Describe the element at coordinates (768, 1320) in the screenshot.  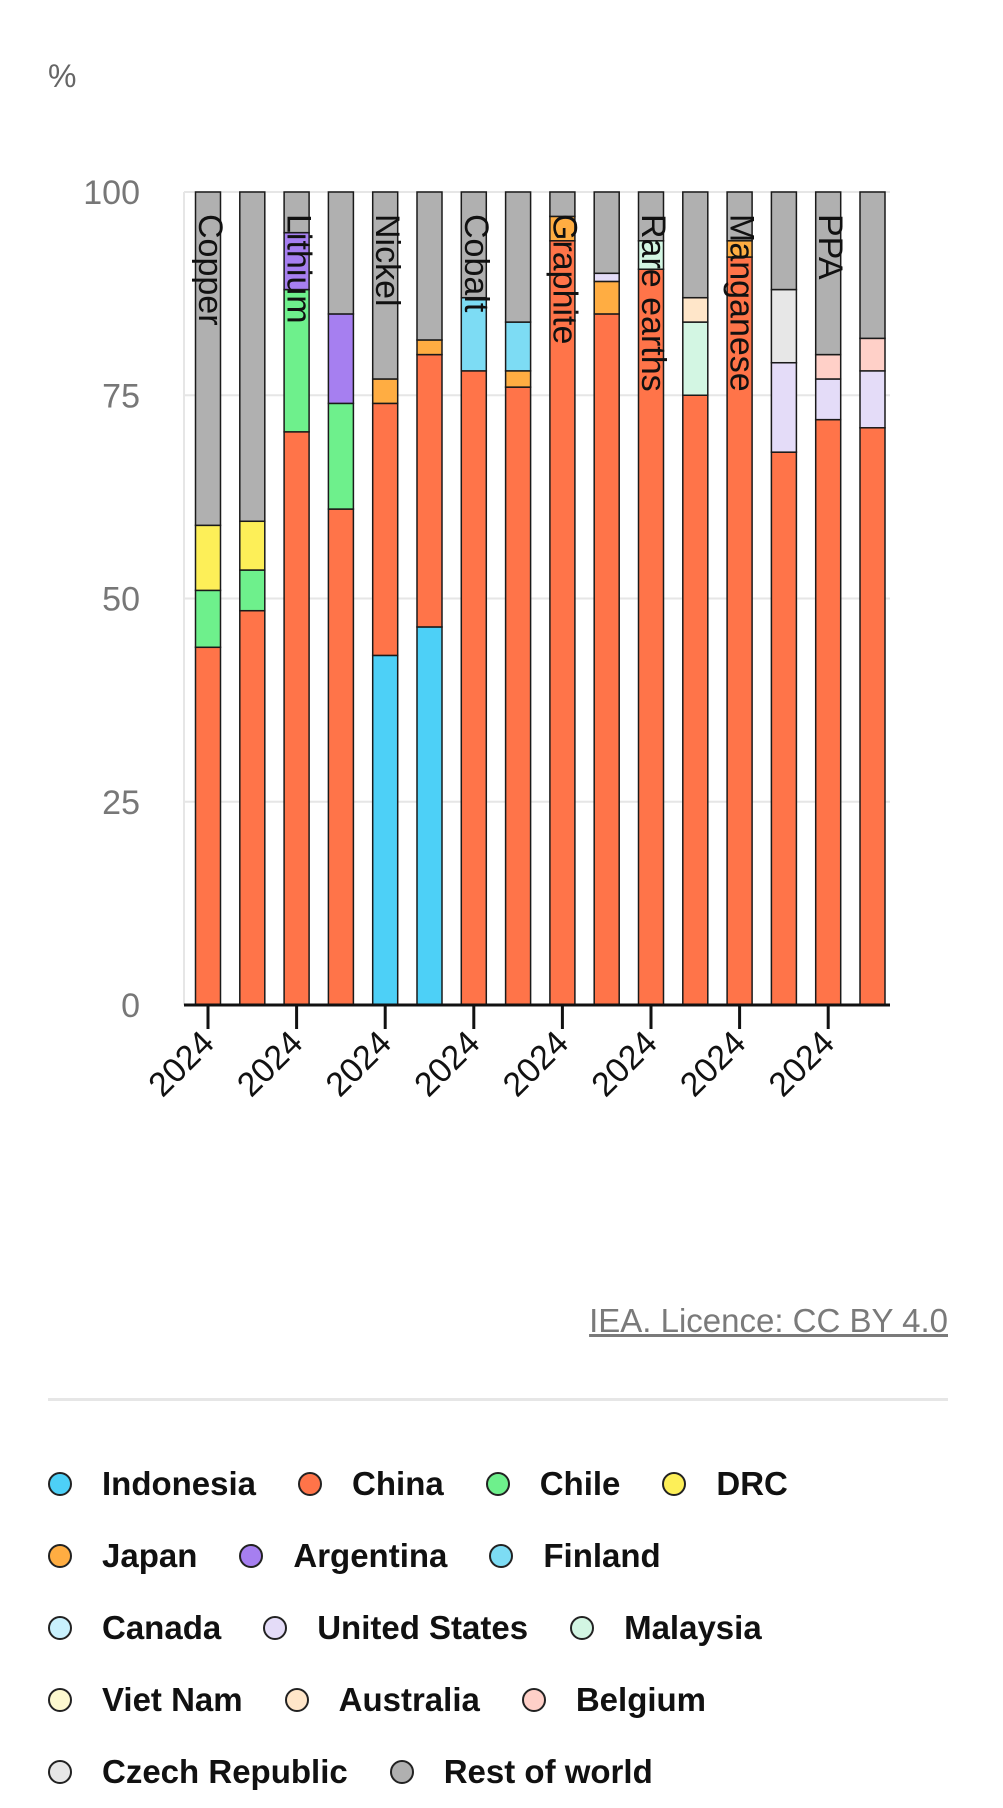
I see `licence-link: IEA. Licence: CC BY 4.0` at that location.